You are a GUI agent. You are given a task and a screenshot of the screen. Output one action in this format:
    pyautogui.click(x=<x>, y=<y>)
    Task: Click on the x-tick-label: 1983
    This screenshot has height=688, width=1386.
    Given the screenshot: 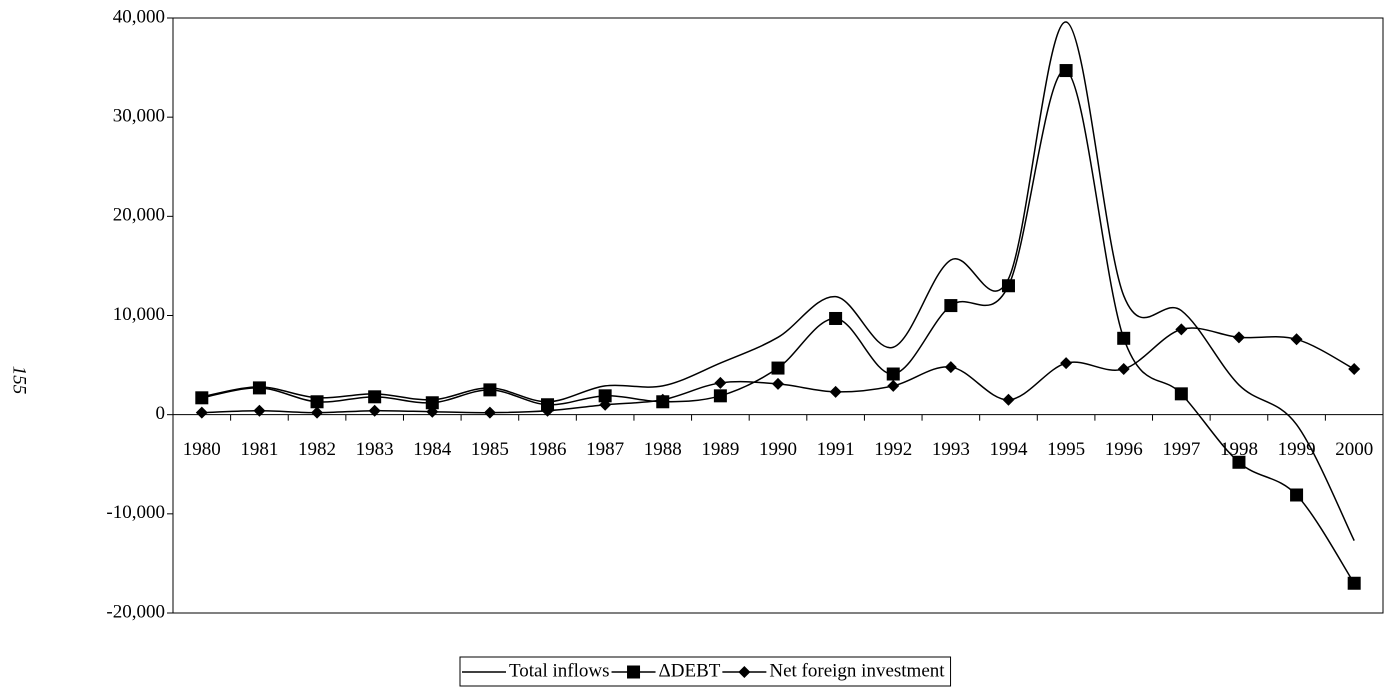 What is the action you would take?
    pyautogui.click(x=375, y=449)
    